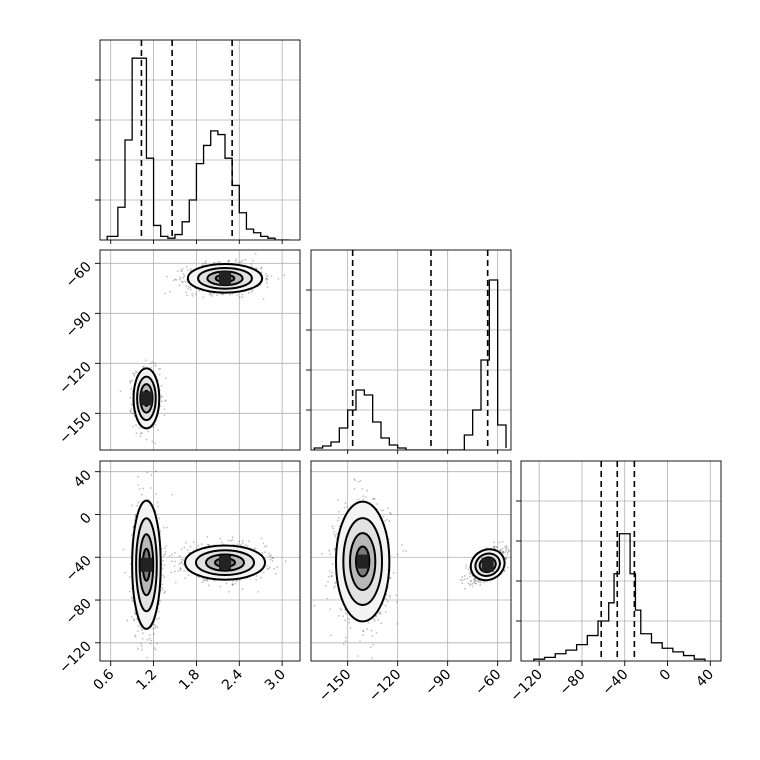 The width and height of the screenshot is (760, 760). I want to click on y-tick-label: −60, so click(79, 275).